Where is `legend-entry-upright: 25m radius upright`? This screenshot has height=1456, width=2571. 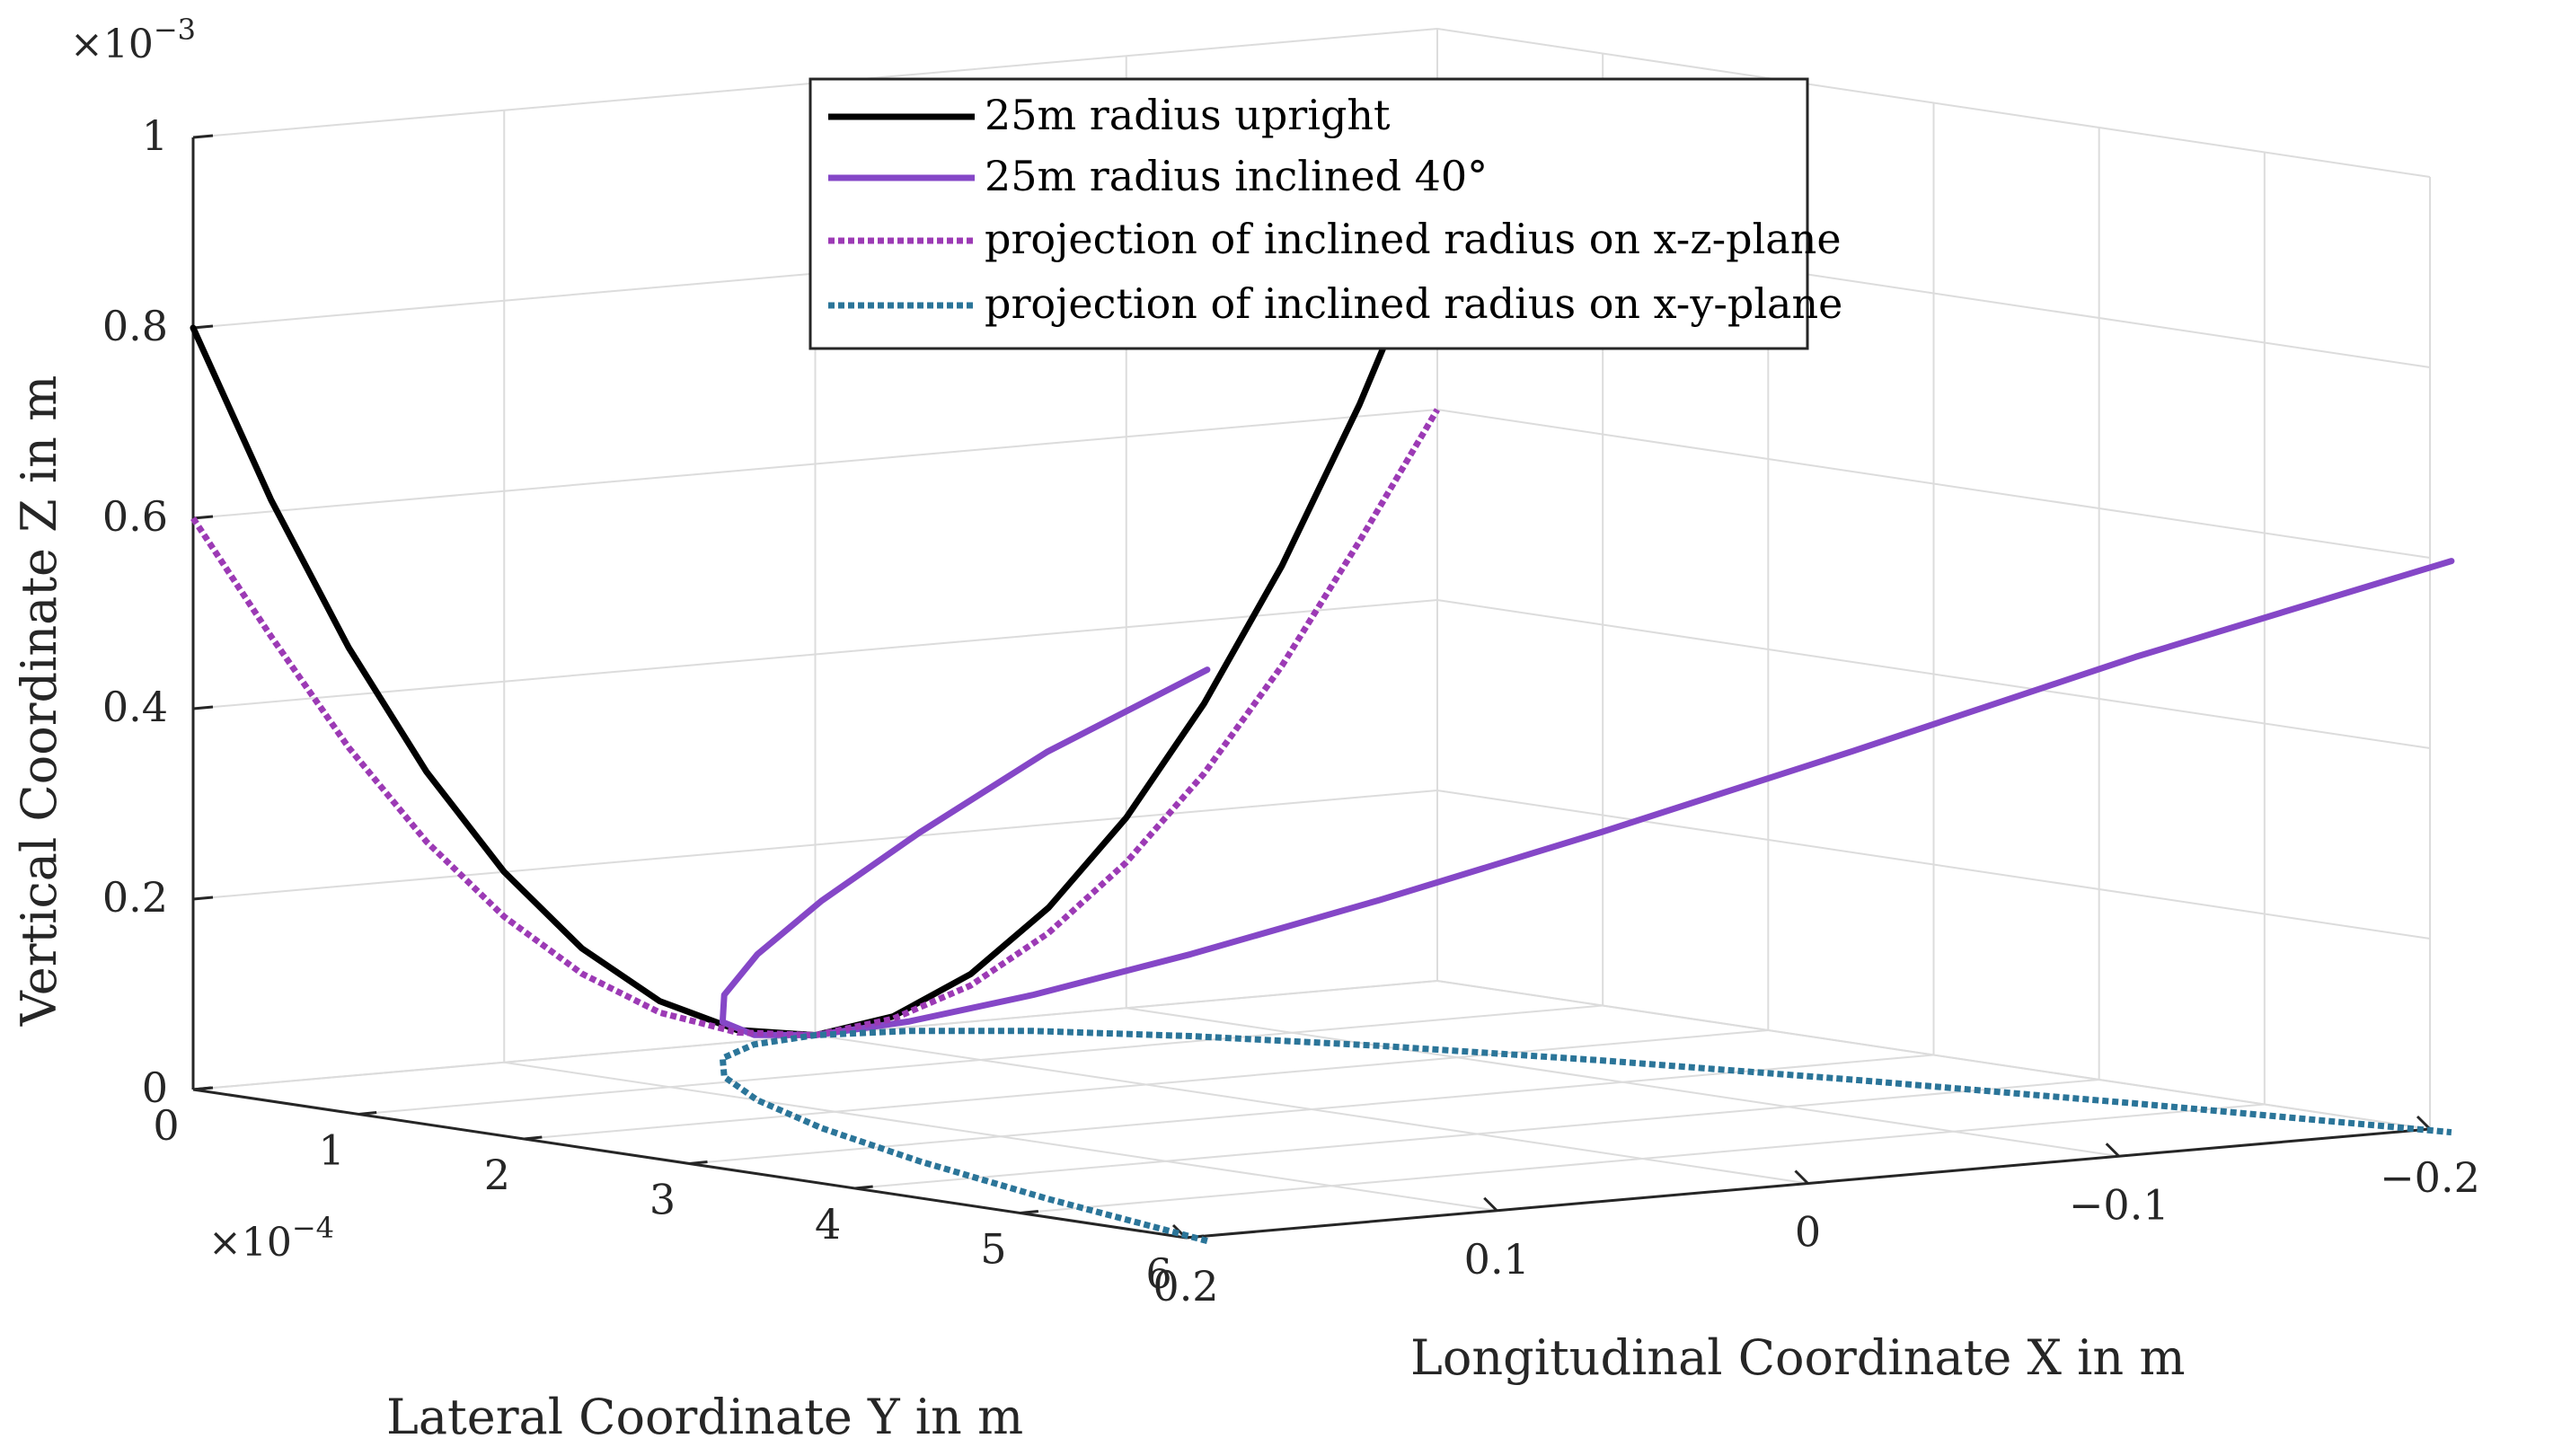 legend-entry-upright: 25m radius upright is located at coordinates (1109, 115).